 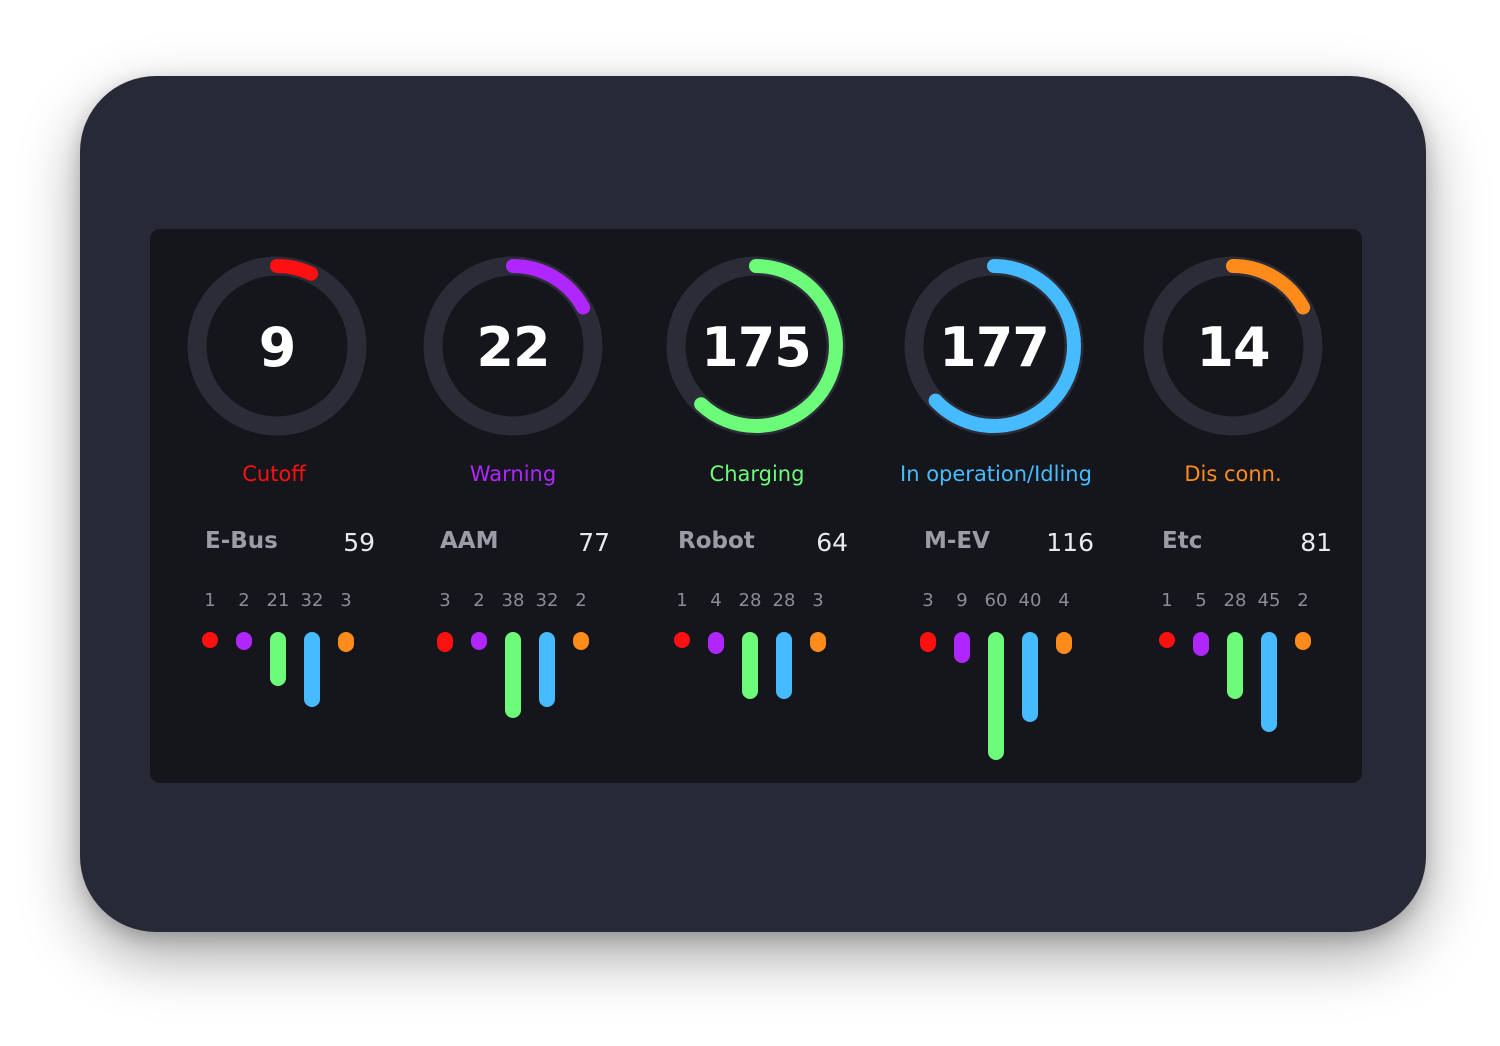 What do you see at coordinates (1201, 600) in the screenshot?
I see `bar-count-warning: 5` at bounding box center [1201, 600].